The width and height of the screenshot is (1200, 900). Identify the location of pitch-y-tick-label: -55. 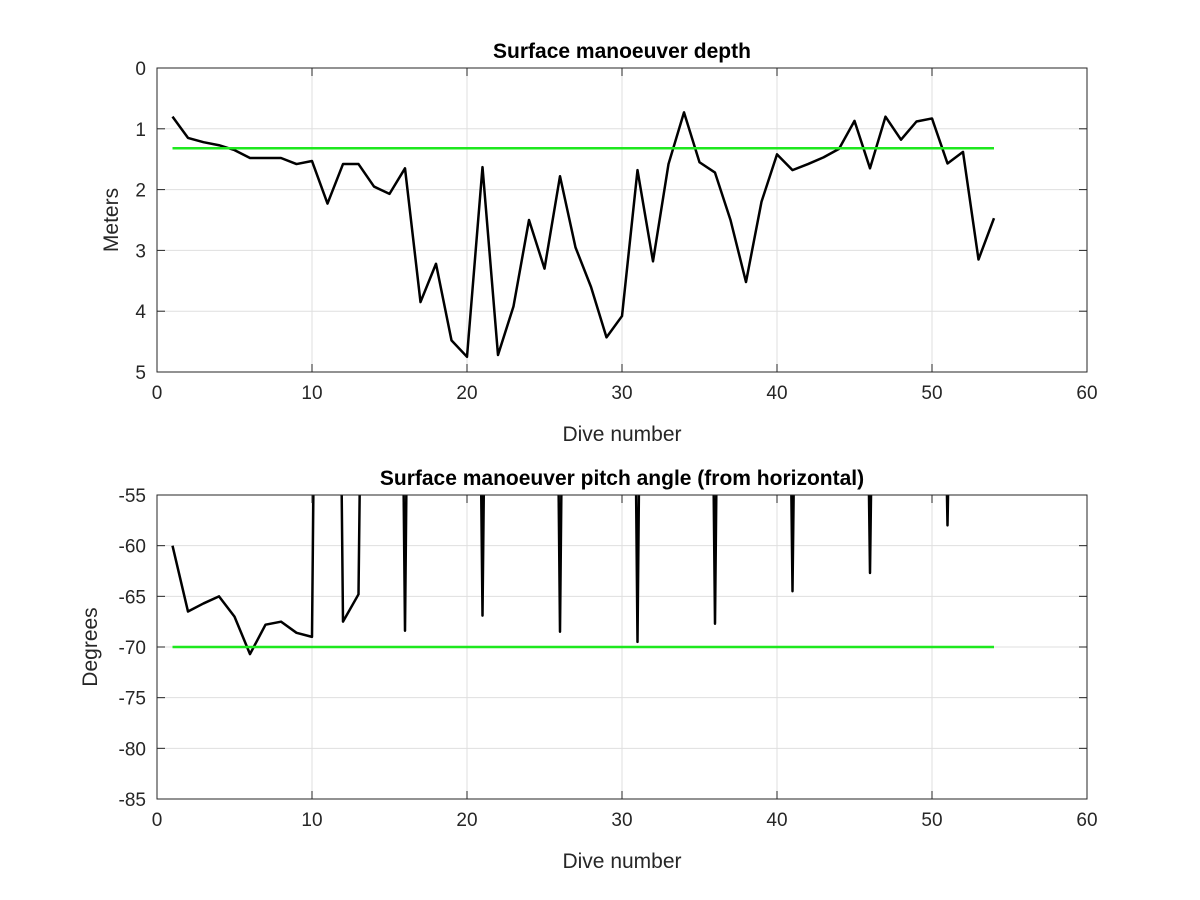
(132, 496).